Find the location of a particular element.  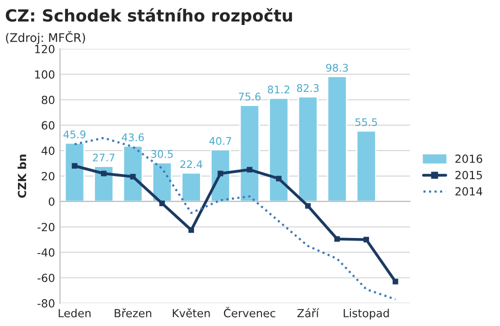

y-tick-label: -20 is located at coordinates (46, 227).